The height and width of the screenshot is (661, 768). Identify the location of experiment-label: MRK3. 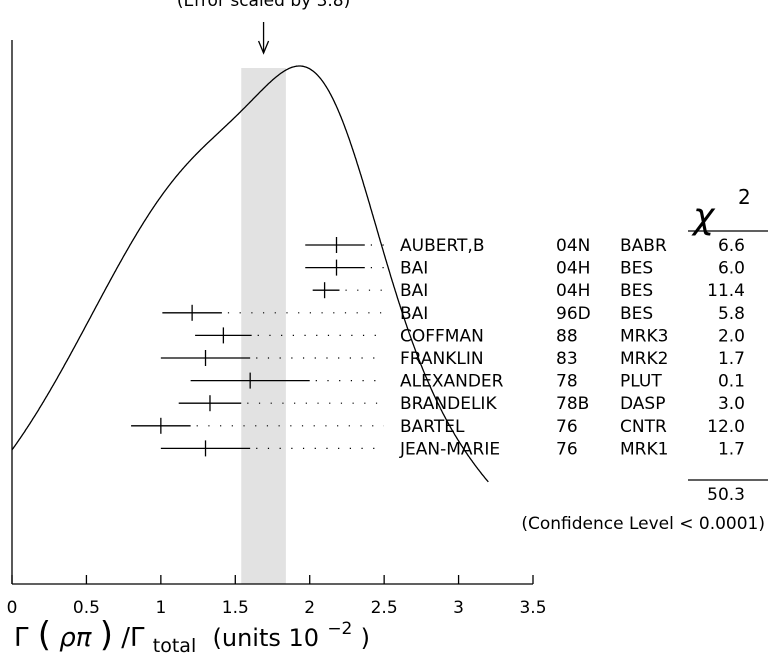
(644, 336).